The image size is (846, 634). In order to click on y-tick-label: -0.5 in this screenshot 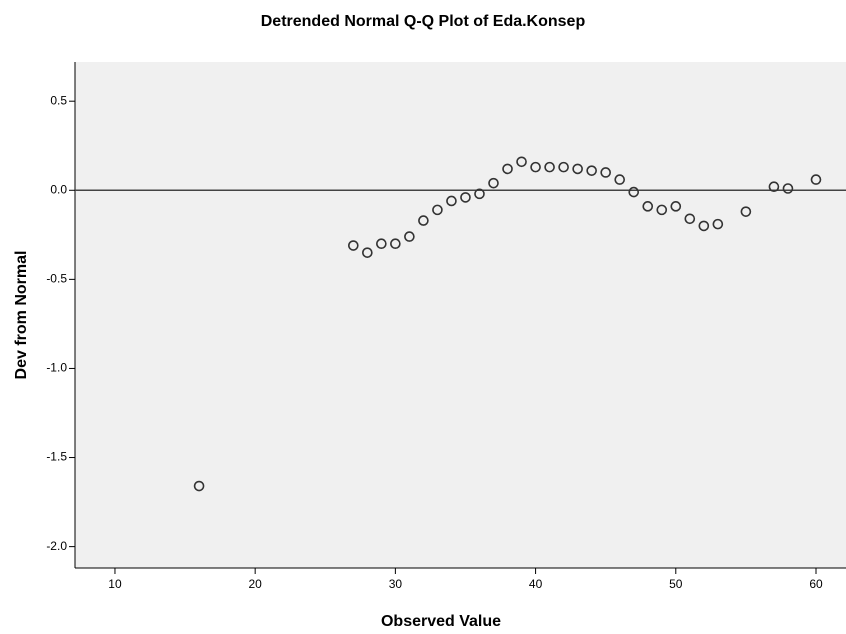, I will do `click(56, 279)`.